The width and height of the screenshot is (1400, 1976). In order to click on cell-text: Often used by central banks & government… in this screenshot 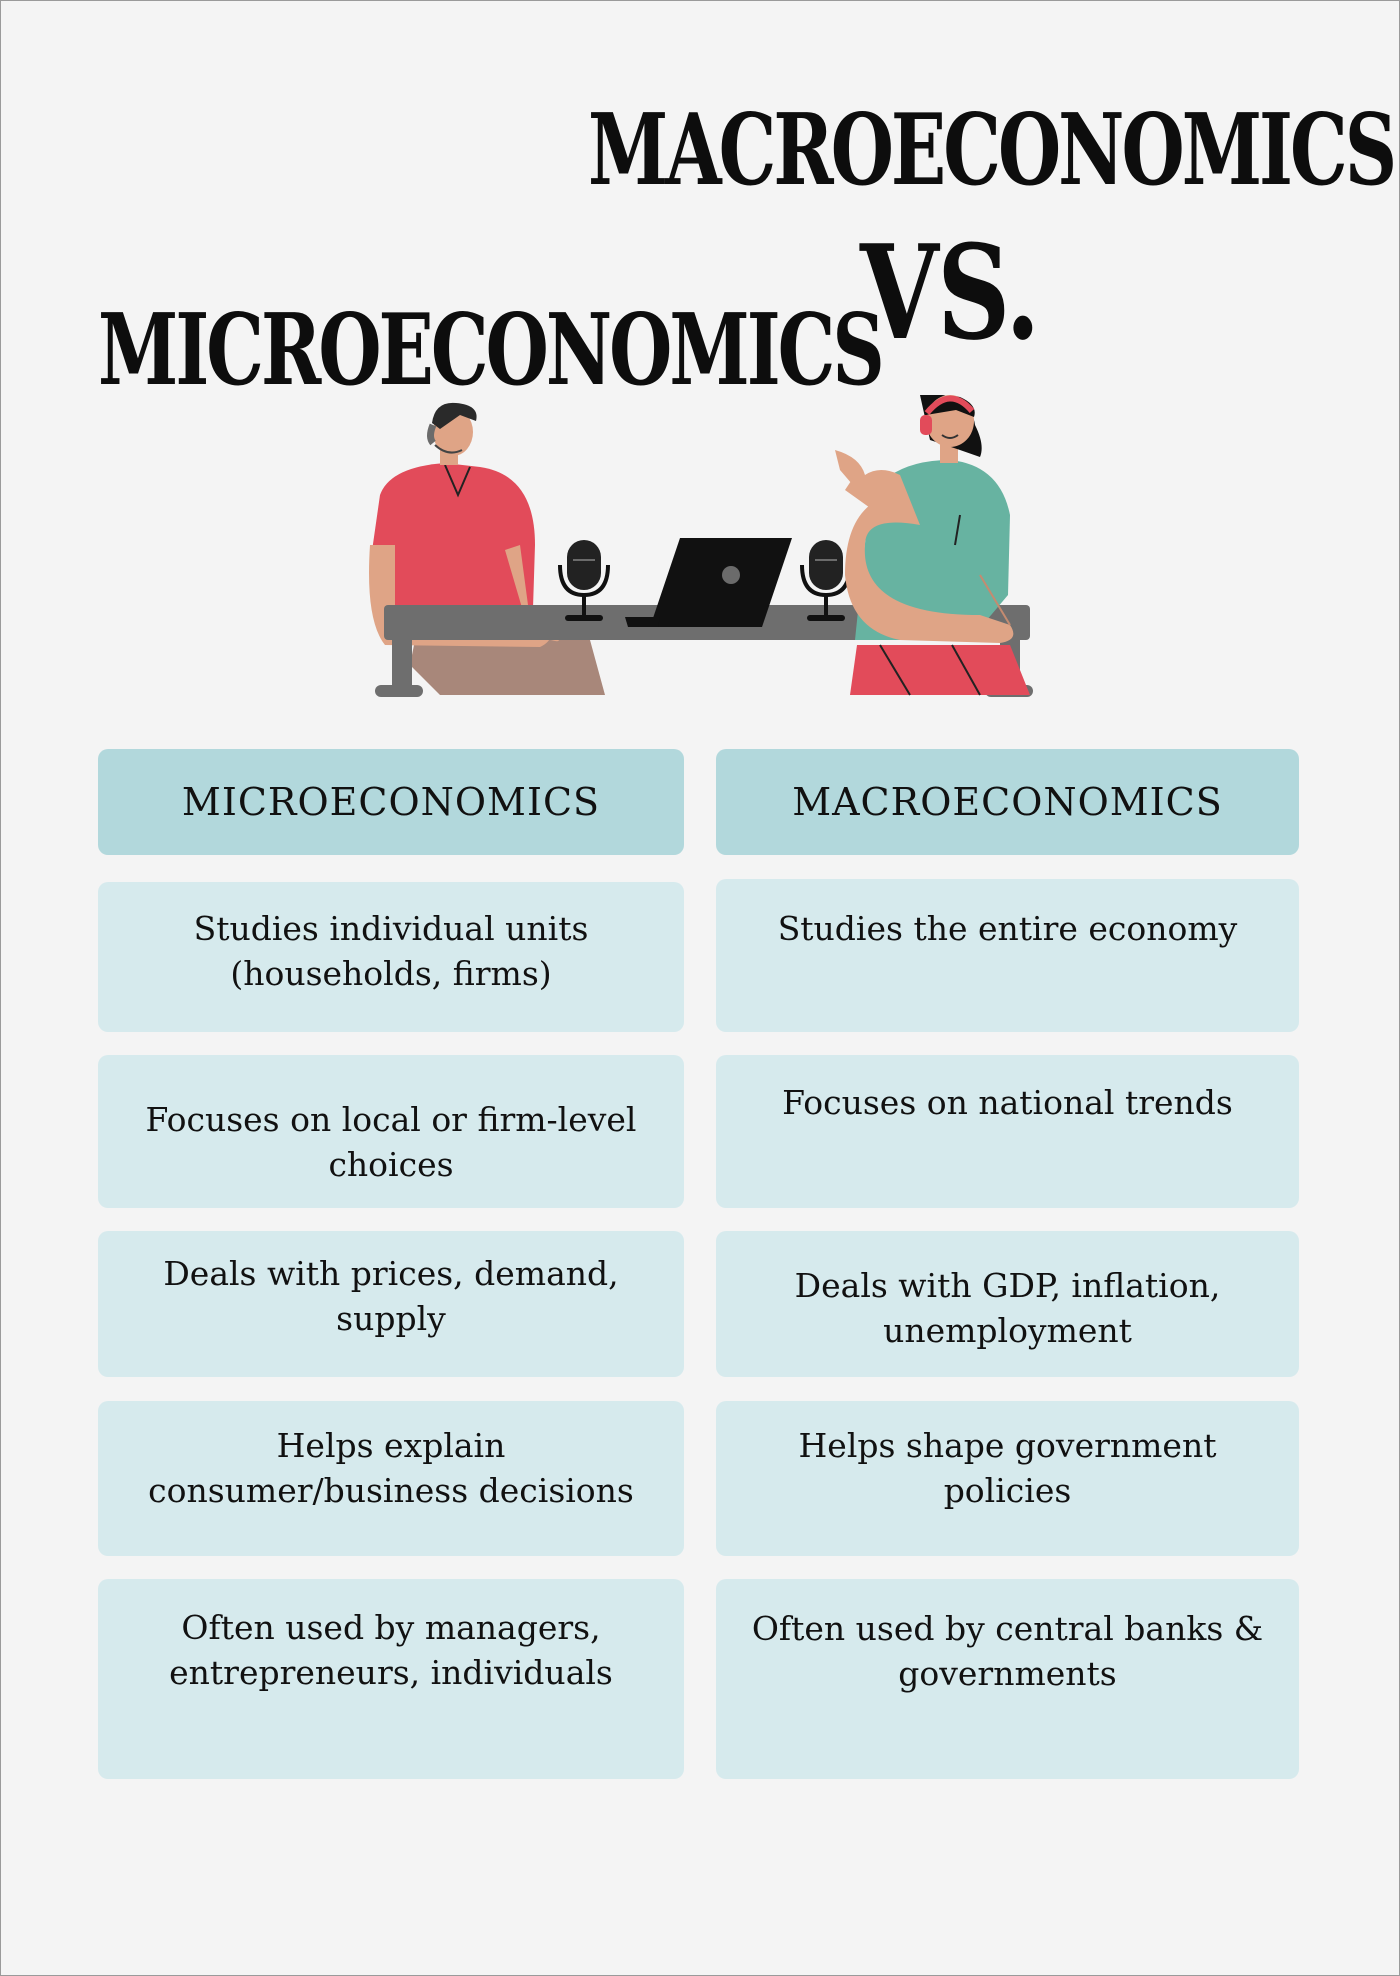, I will do `click(1007, 1651)`.